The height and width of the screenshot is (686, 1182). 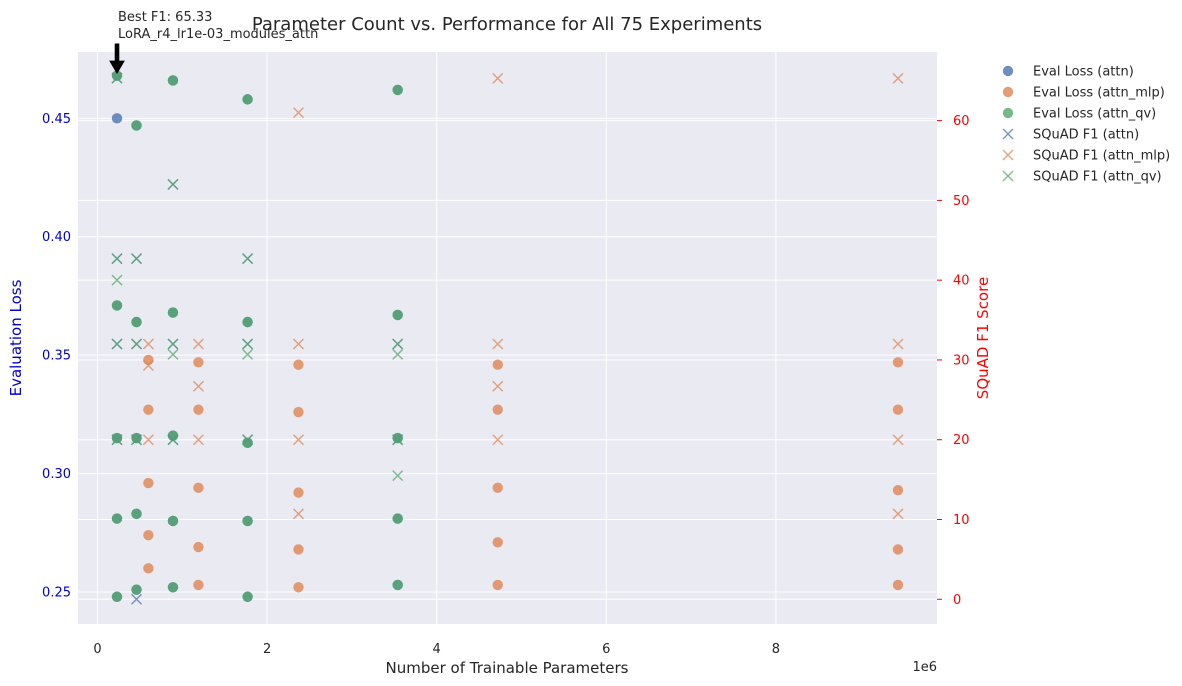 What do you see at coordinates (56, 593) in the screenshot?
I see `y-left-tick-label: 0.25` at bounding box center [56, 593].